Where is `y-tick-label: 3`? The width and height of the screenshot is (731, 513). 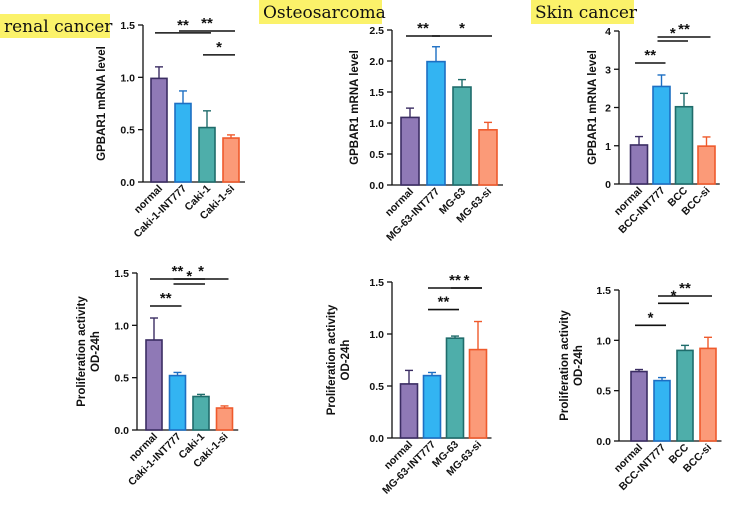 y-tick-label: 3 is located at coordinates (608, 70).